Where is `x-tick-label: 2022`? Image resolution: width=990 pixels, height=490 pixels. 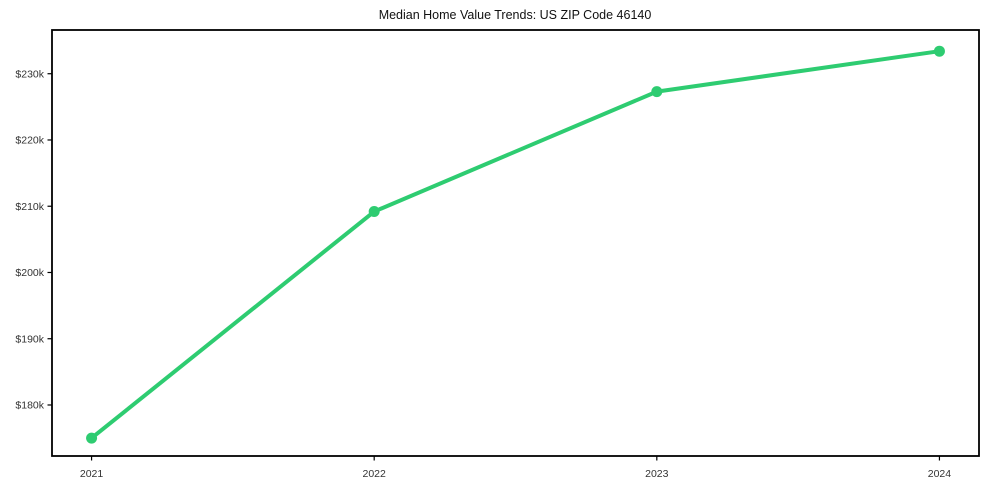 x-tick-label: 2022 is located at coordinates (375, 474).